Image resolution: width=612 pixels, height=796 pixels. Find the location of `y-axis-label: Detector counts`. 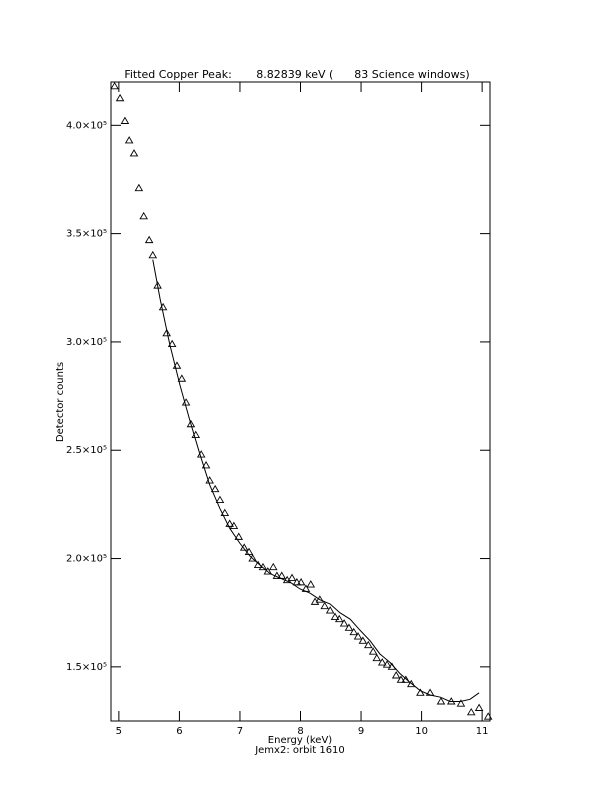

y-axis-label: Detector counts is located at coordinates (60, 402).